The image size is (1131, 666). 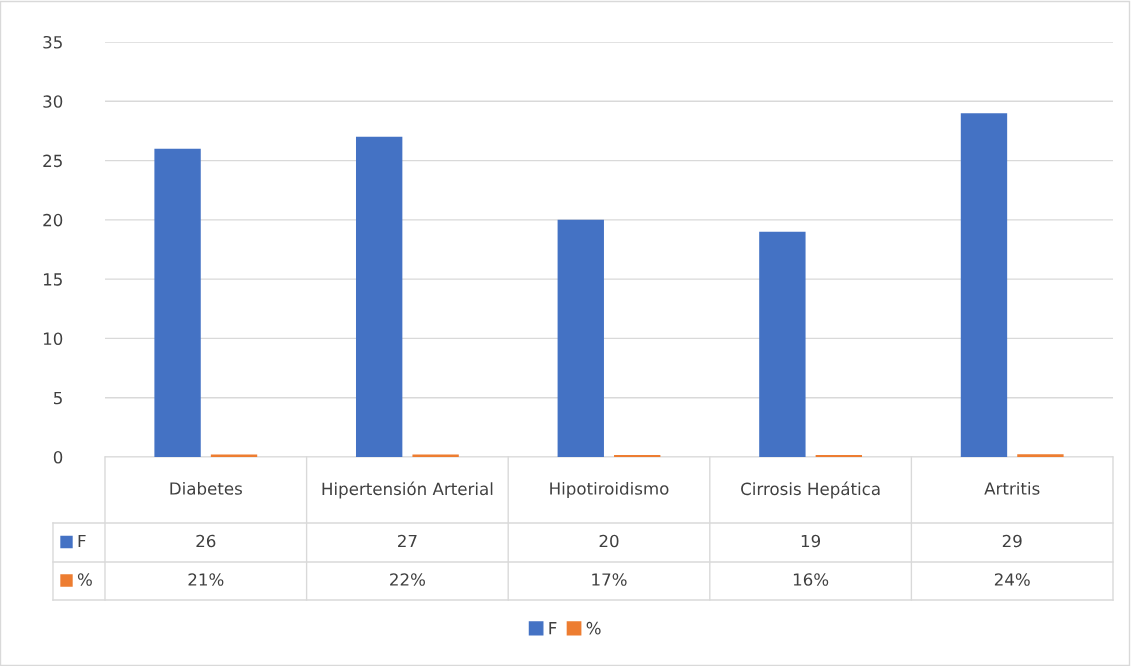 What do you see at coordinates (52, 279) in the screenshot?
I see `y-tick-label: 15` at bounding box center [52, 279].